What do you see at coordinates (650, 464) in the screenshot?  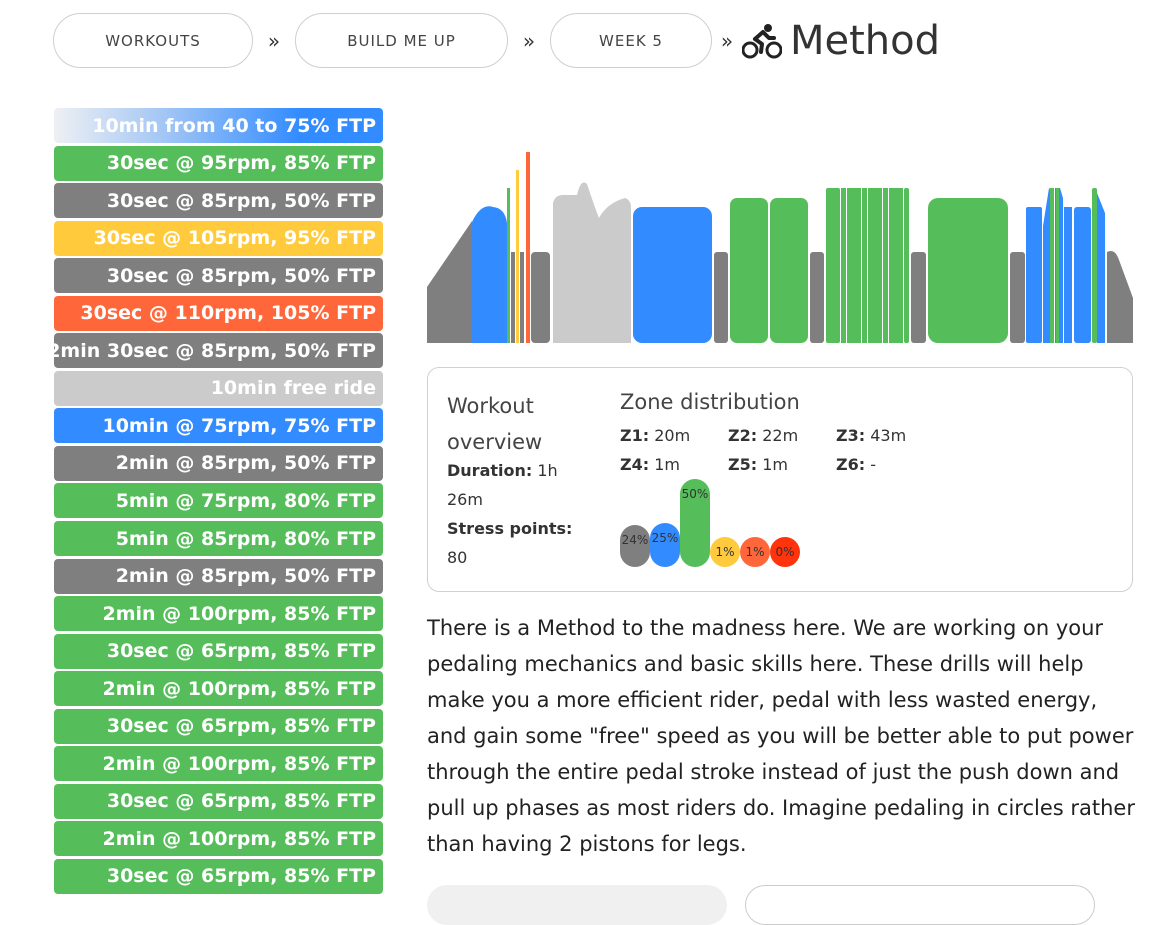 I see `zone-item-z4: Z4: 1m` at bounding box center [650, 464].